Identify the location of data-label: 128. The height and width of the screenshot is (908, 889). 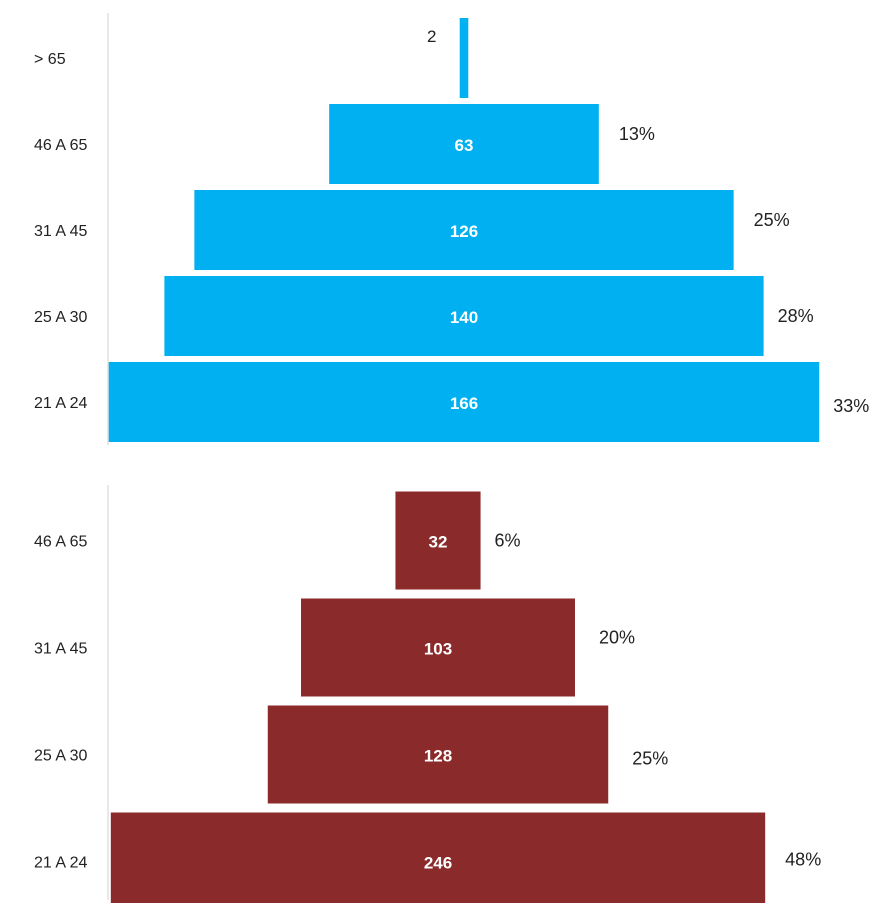
(438, 756).